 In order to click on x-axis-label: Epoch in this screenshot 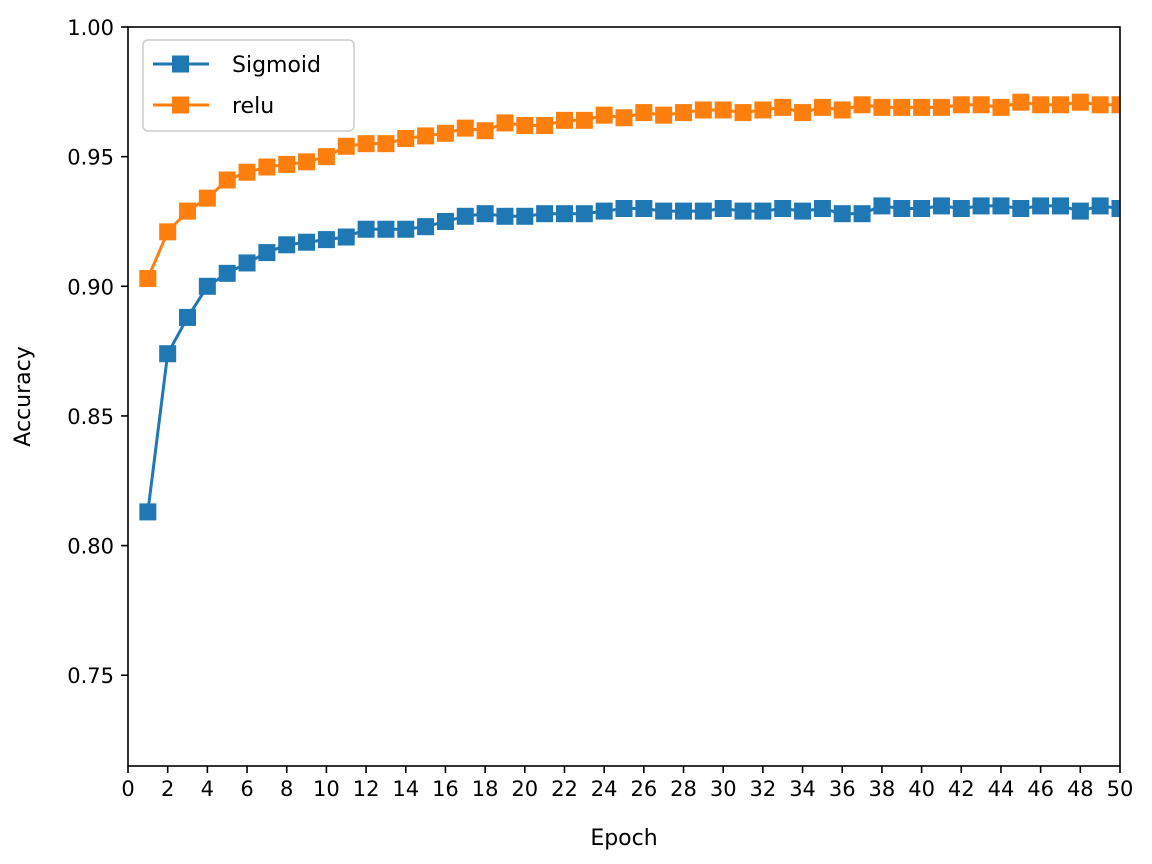, I will do `click(623, 838)`.